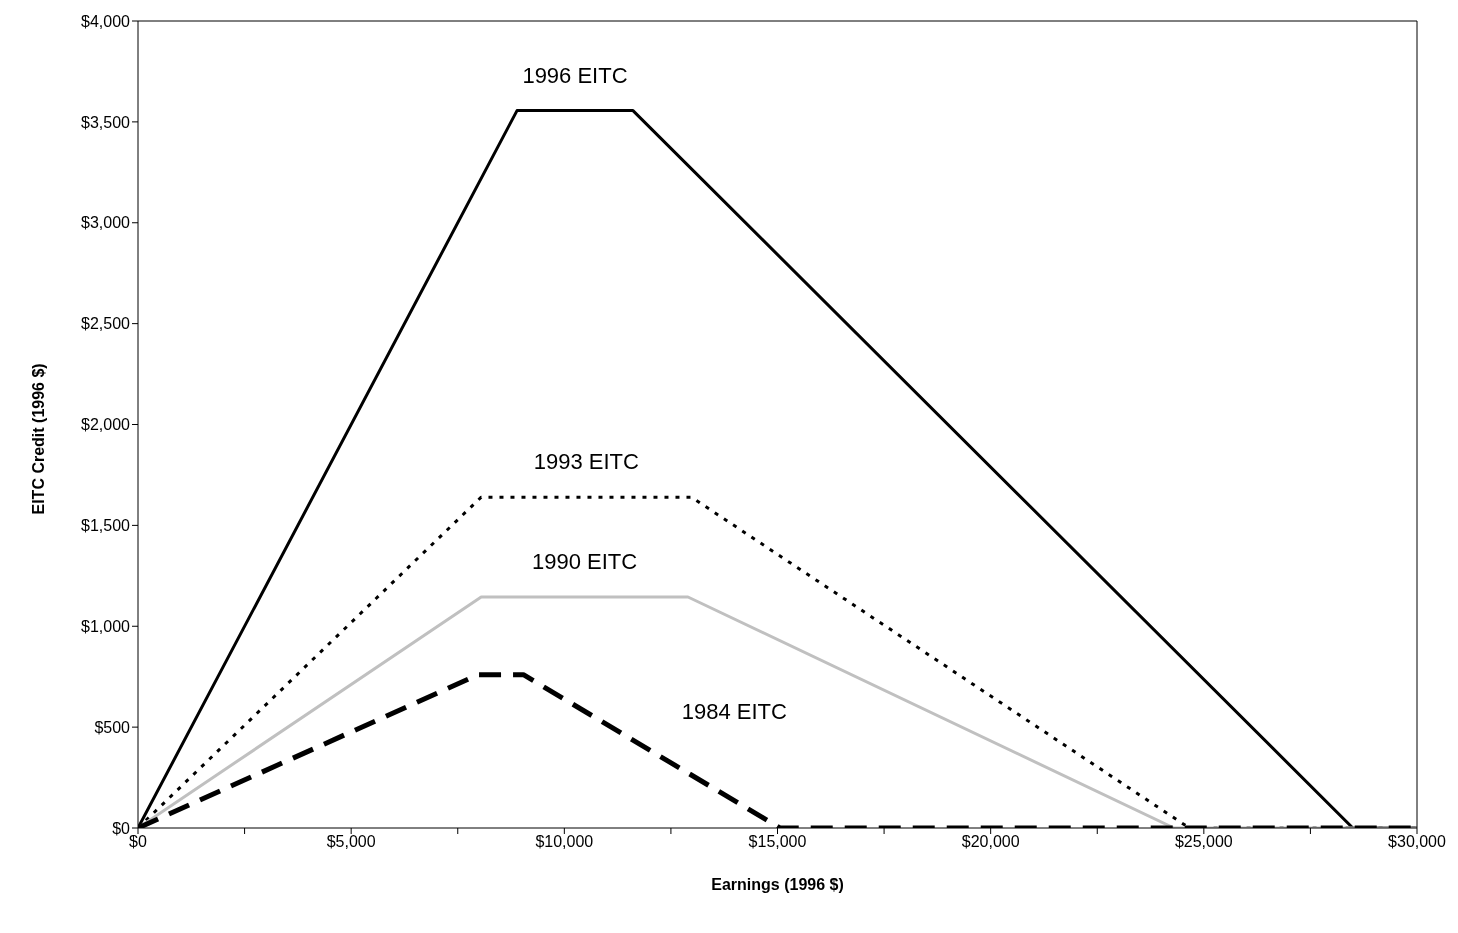 The width and height of the screenshot is (1458, 933). What do you see at coordinates (38, 439) in the screenshot?
I see `y-axis-title: EITC Credit (1996 $)` at bounding box center [38, 439].